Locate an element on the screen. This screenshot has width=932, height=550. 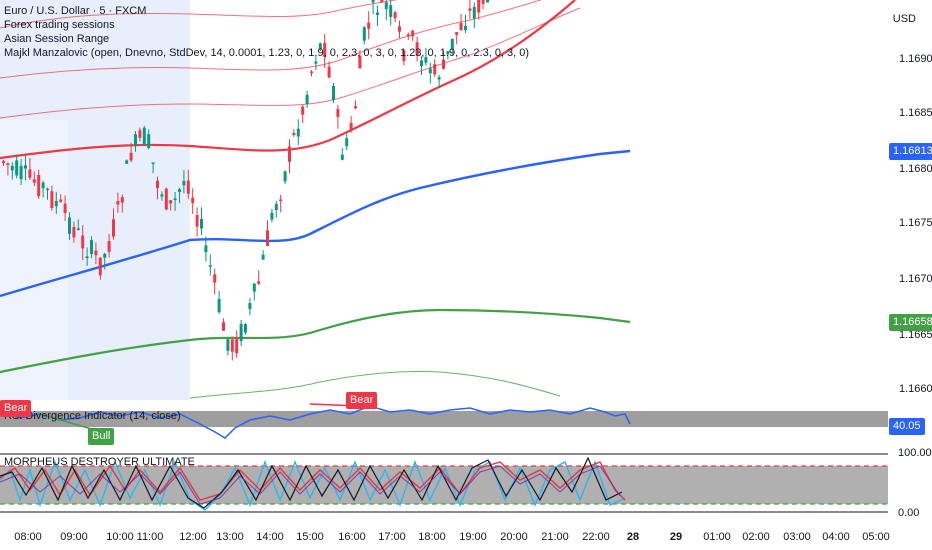
price-tick-label: 1.16750 is located at coordinates (915, 223).